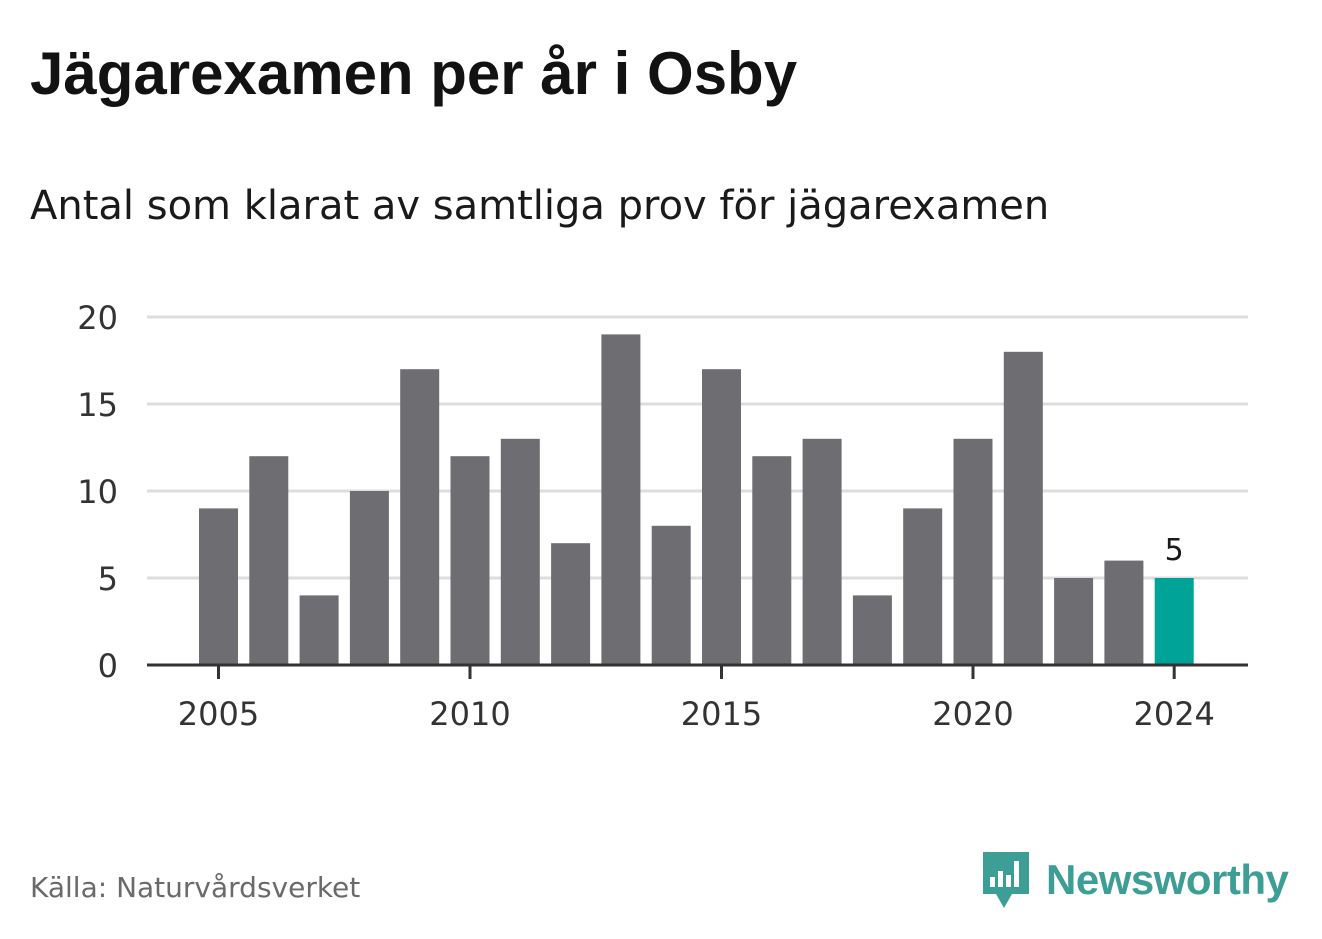 This screenshot has height=939, width=1322. What do you see at coordinates (97, 405) in the screenshot?
I see `y-tick-label: 15` at bounding box center [97, 405].